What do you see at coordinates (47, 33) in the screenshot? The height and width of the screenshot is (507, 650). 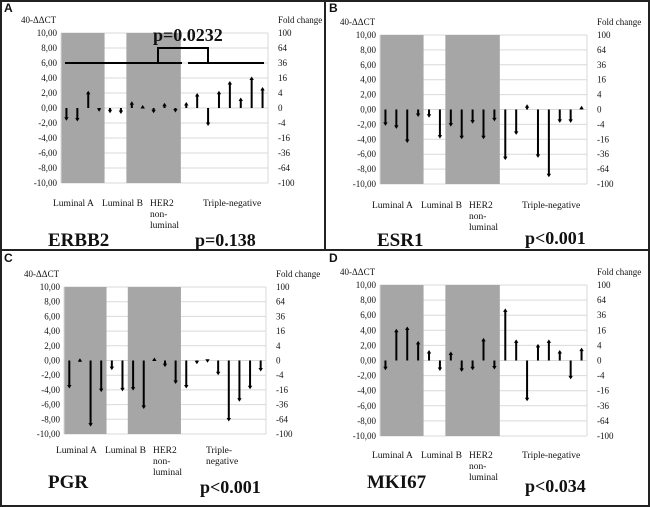 I see `left-tick-label: 10,00` at bounding box center [47, 33].